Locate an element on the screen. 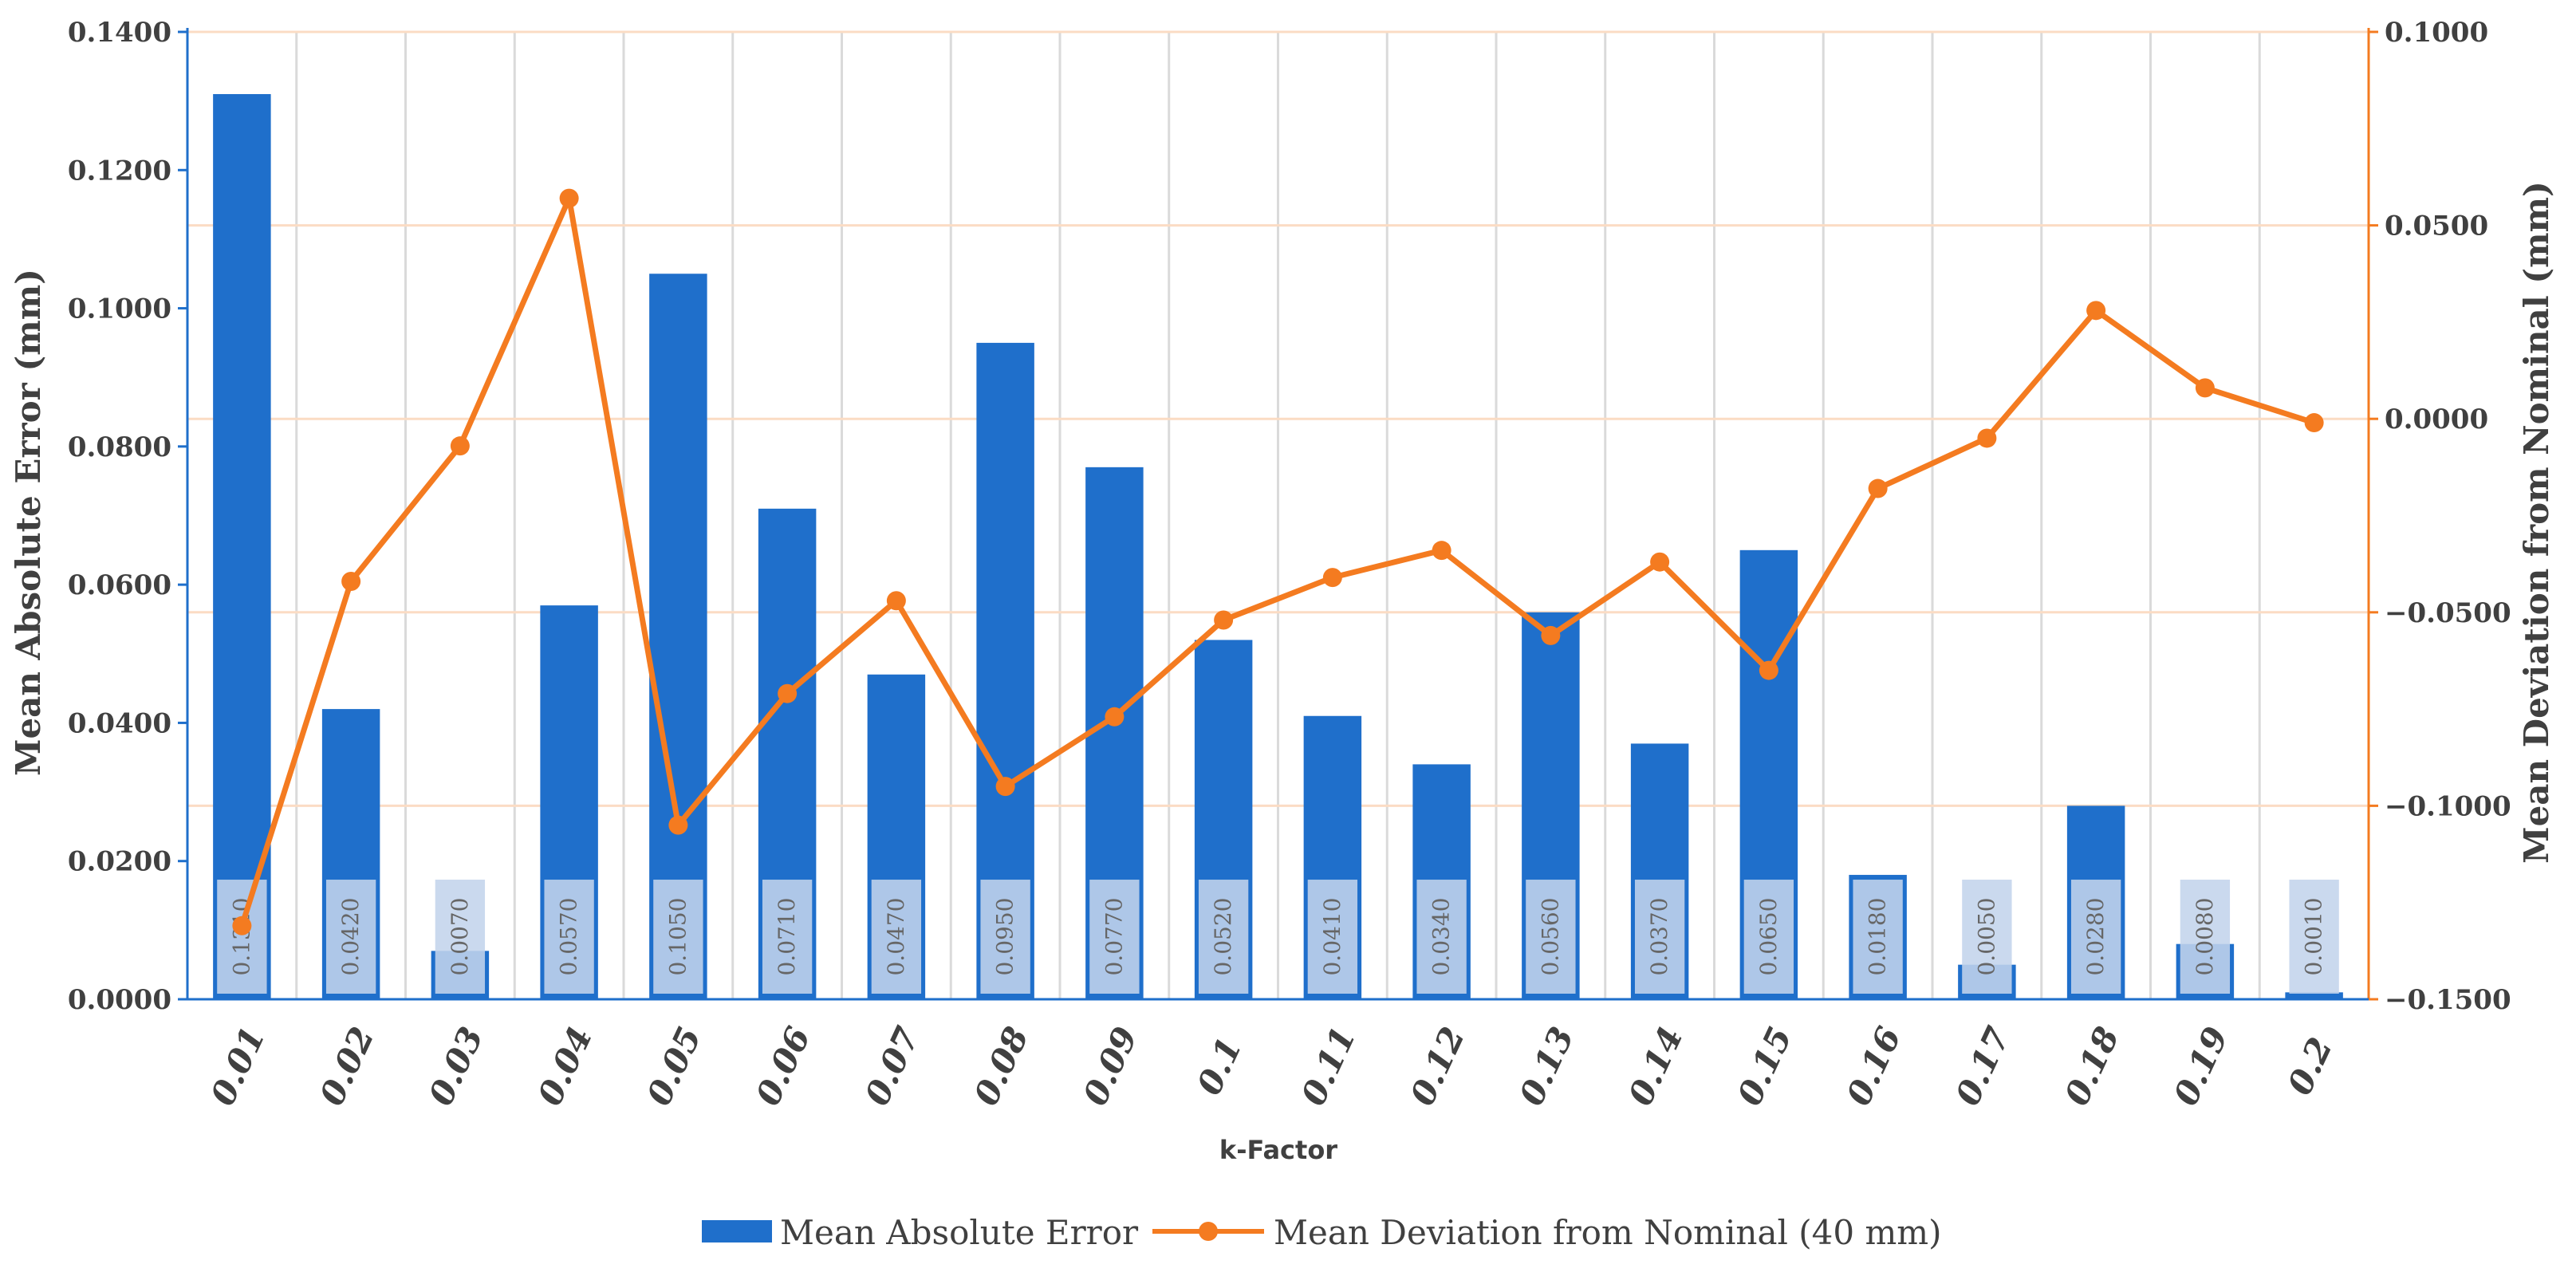 The width and height of the screenshot is (2576, 1272). data-label: 0.0050 is located at coordinates (1986, 937).